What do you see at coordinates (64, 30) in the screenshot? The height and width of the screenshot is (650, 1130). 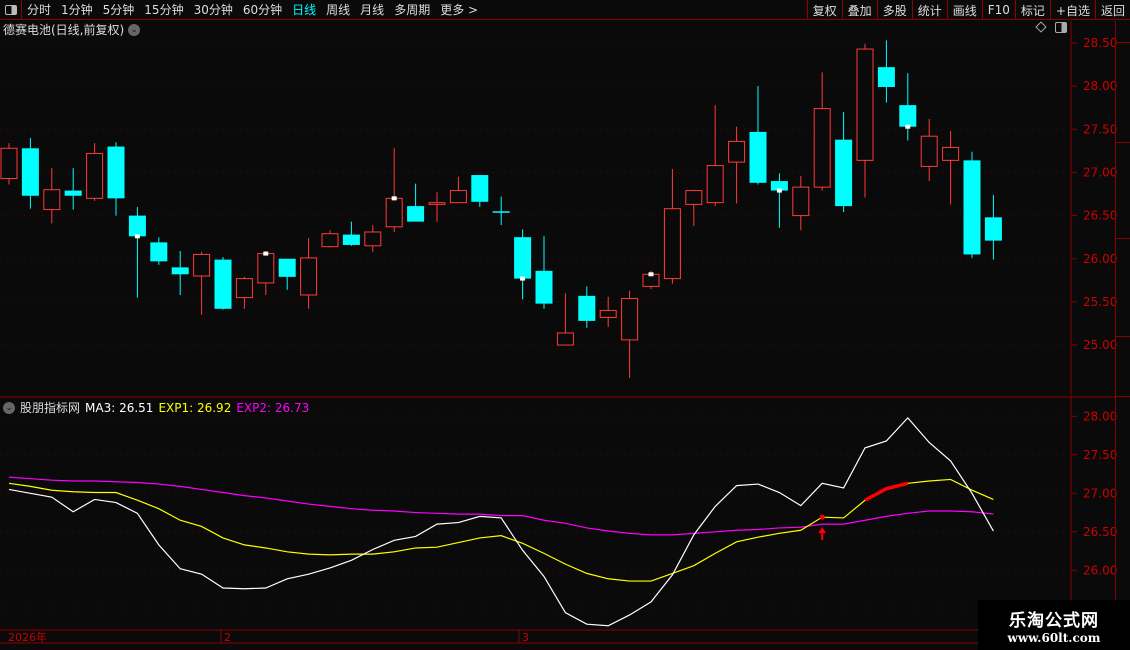 I see `stock-name: 德赛电池(日线,前复权)` at bounding box center [64, 30].